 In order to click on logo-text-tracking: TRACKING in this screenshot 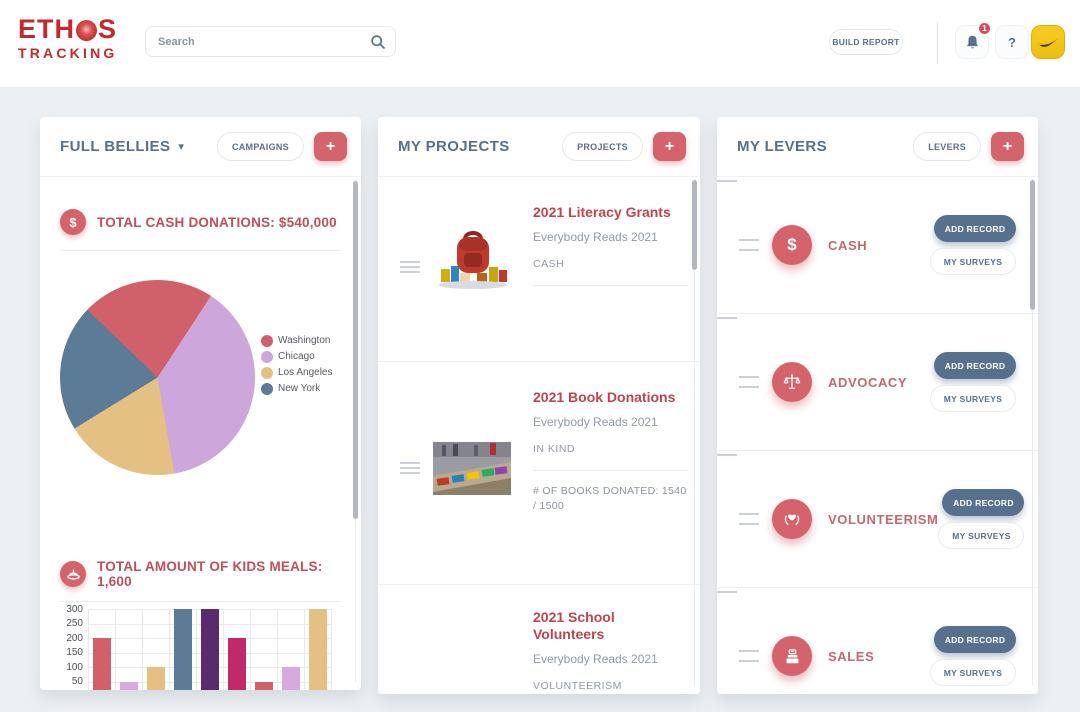, I will do `click(68, 53)`.